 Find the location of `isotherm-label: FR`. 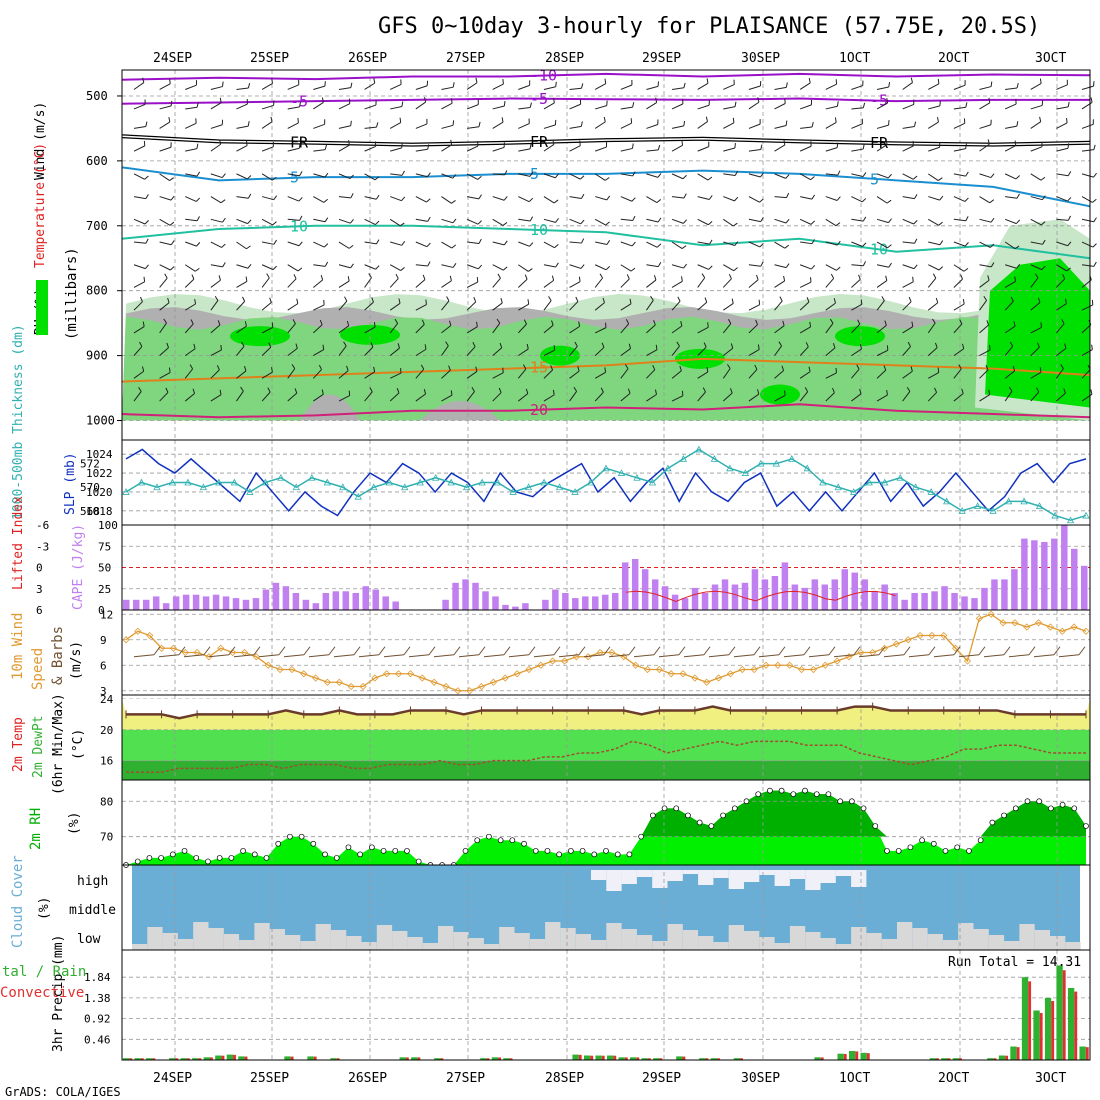

isotherm-label: FR is located at coordinates (299, 142).